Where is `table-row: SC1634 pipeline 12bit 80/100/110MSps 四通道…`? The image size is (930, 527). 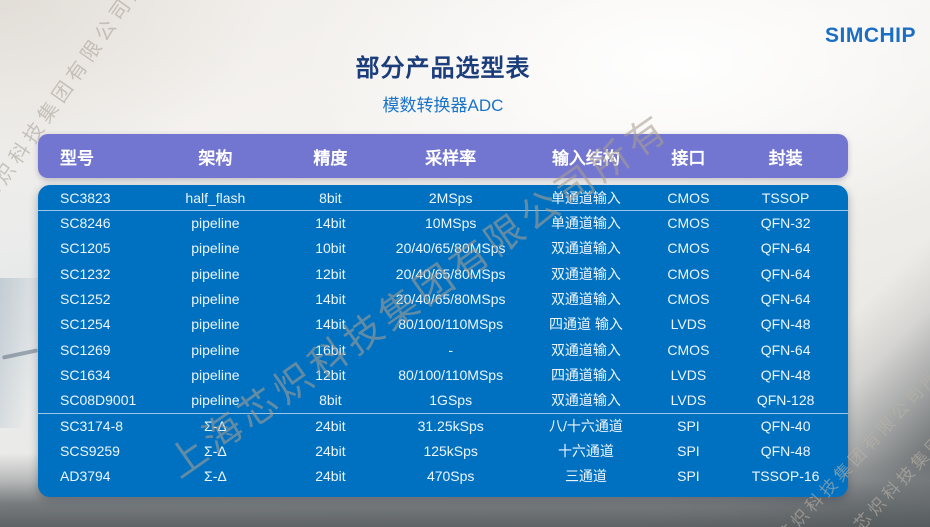 table-row: SC1634 pipeline 12bit 80/100/110MSps 四通道… is located at coordinates (443, 374).